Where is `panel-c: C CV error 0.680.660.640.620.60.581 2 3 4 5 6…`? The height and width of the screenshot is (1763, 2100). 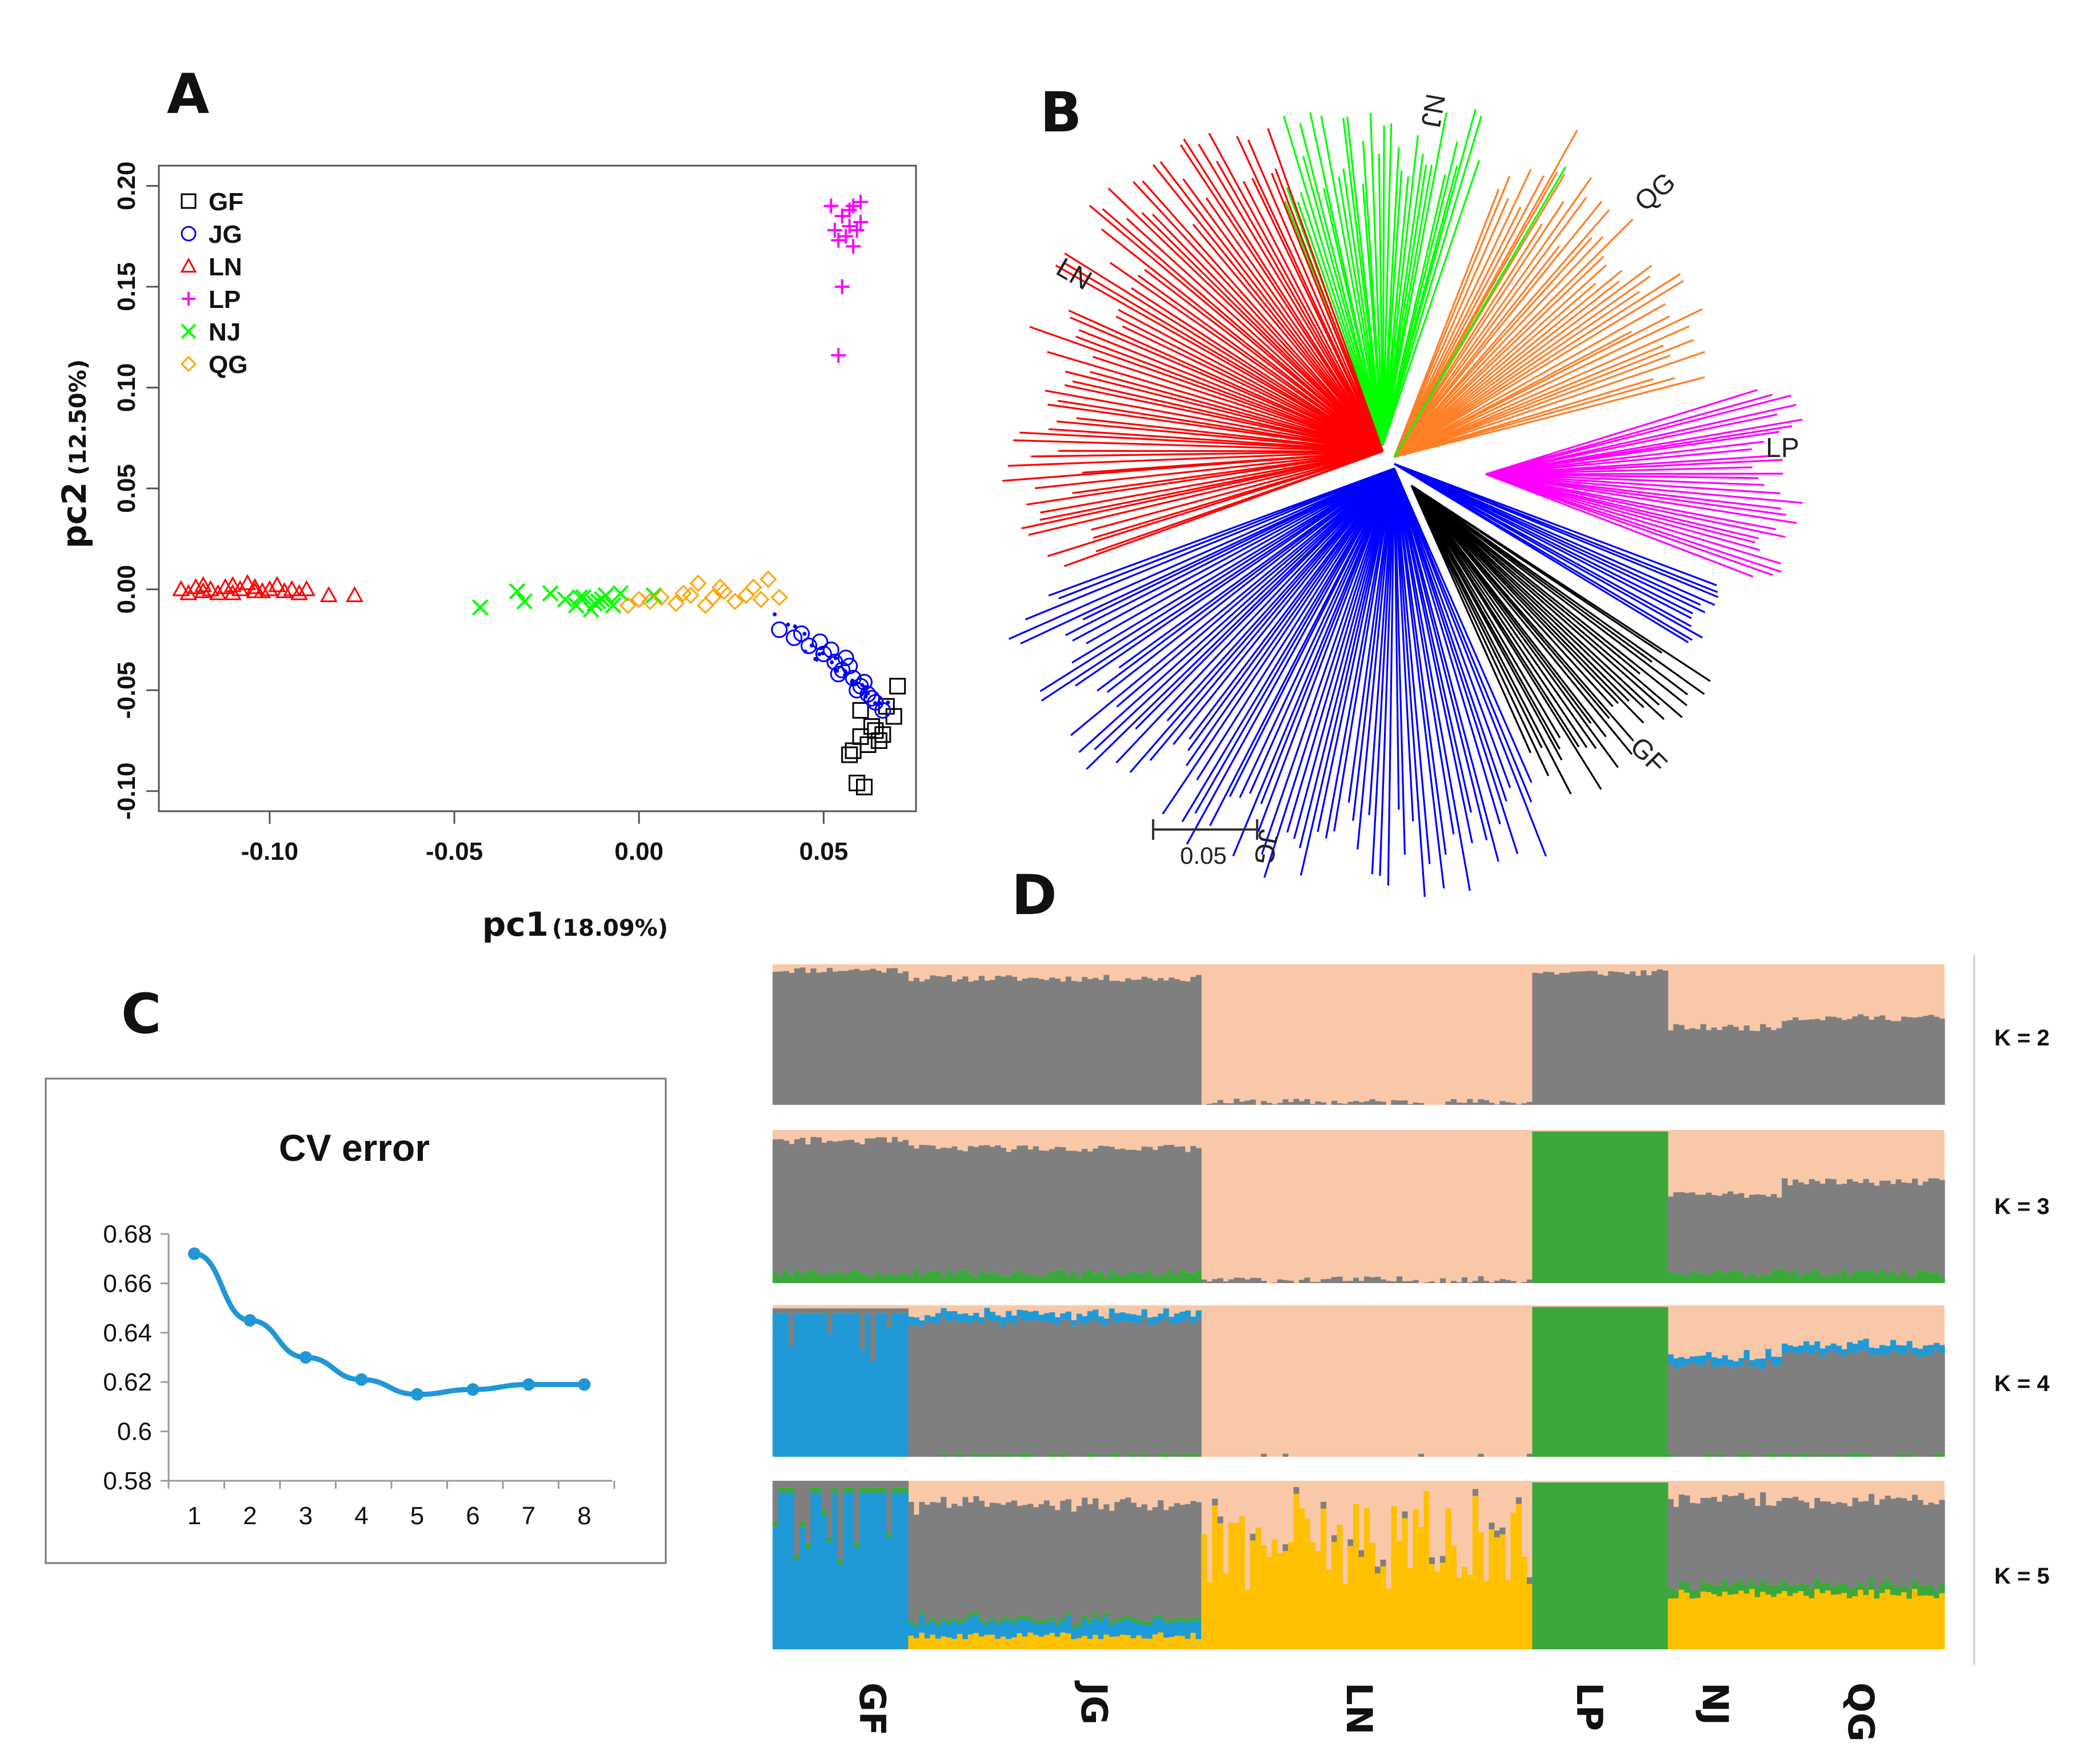
panel-c: C CV error 0.680.660.640.620.60.581 2 3 4 5 6… is located at coordinates (356, 1273).